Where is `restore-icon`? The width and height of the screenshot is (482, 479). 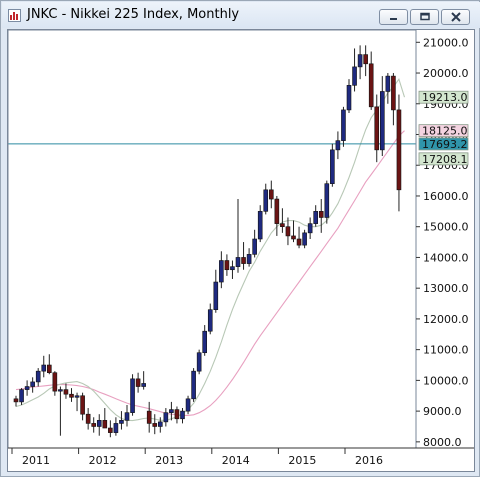 restore-icon is located at coordinates (424, 16).